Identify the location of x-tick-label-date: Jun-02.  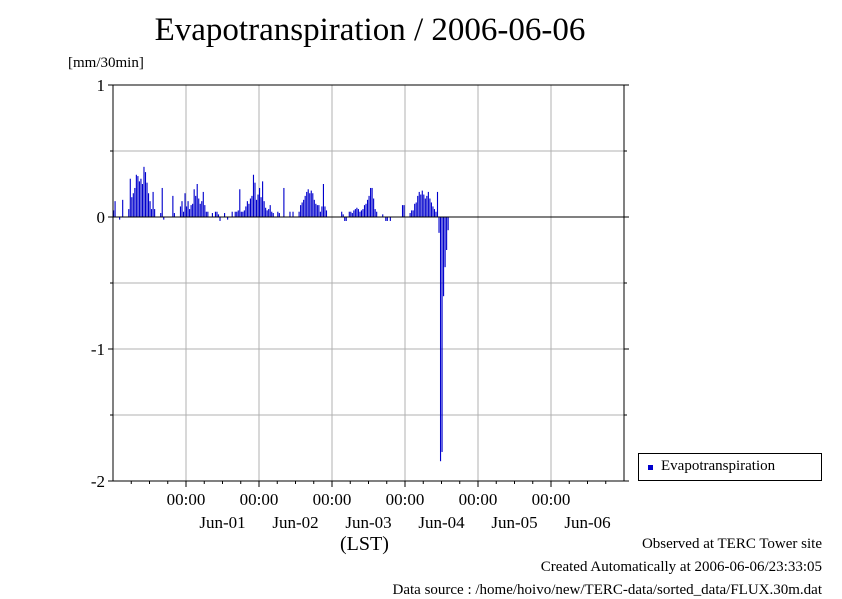
(295, 522).